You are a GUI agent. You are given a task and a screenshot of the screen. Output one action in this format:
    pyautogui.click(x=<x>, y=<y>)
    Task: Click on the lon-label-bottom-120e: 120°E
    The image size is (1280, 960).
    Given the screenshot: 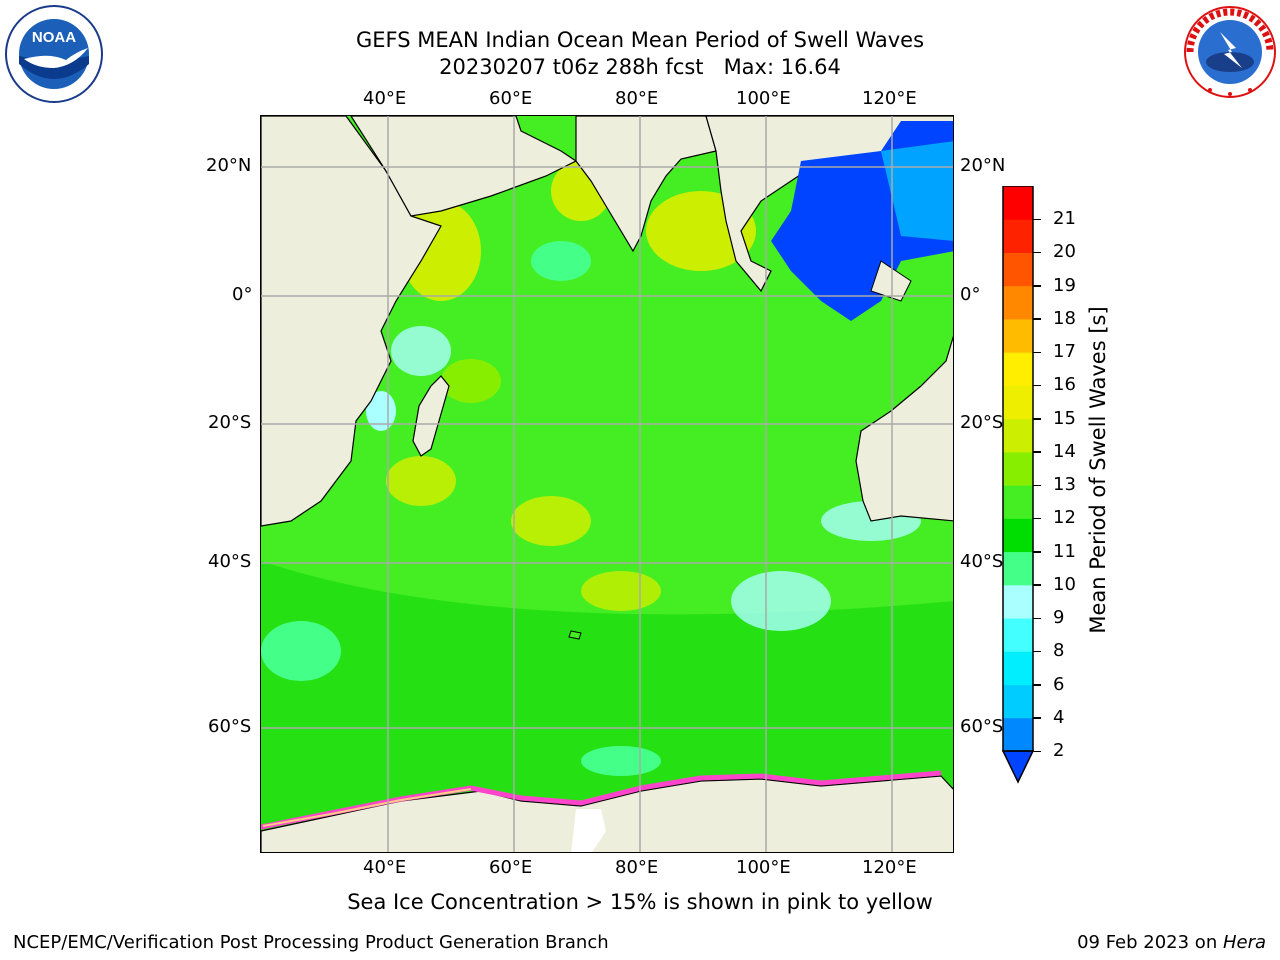 What is the action you would take?
    pyautogui.click(x=889, y=867)
    